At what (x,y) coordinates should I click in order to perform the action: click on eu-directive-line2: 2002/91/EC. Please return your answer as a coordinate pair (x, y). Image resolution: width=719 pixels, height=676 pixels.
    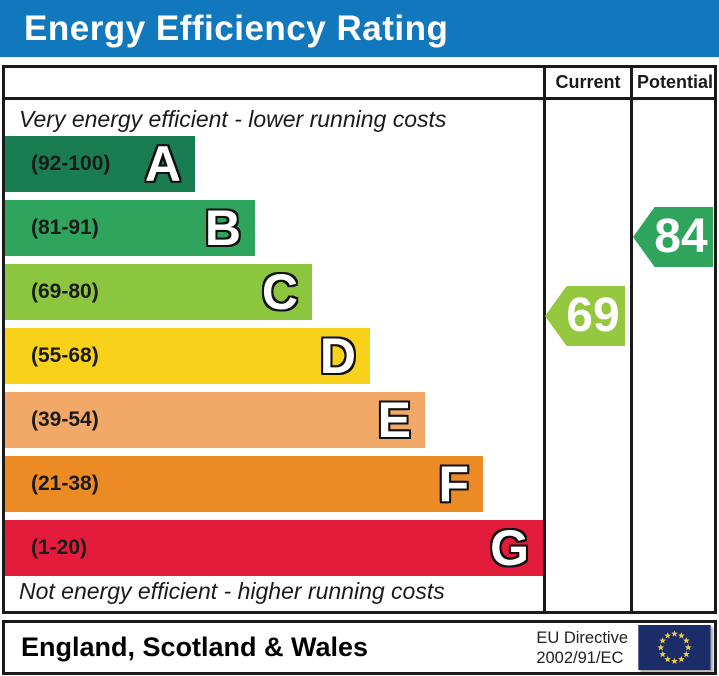
    Looking at the image, I should click on (580, 658).